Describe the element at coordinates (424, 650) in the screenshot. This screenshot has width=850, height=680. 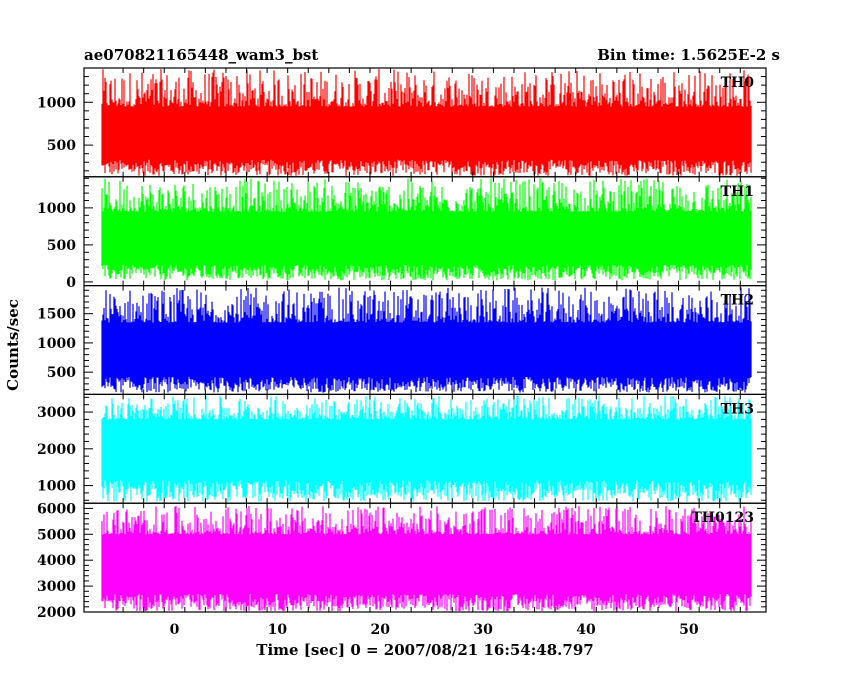
I see `x-axis-label: Time [sec] 0 = 2007/08/21 16:54:48.797` at that location.